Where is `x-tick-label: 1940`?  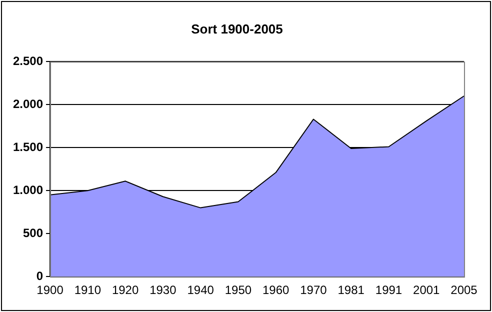 x-tick-label: 1940 is located at coordinates (200, 290).